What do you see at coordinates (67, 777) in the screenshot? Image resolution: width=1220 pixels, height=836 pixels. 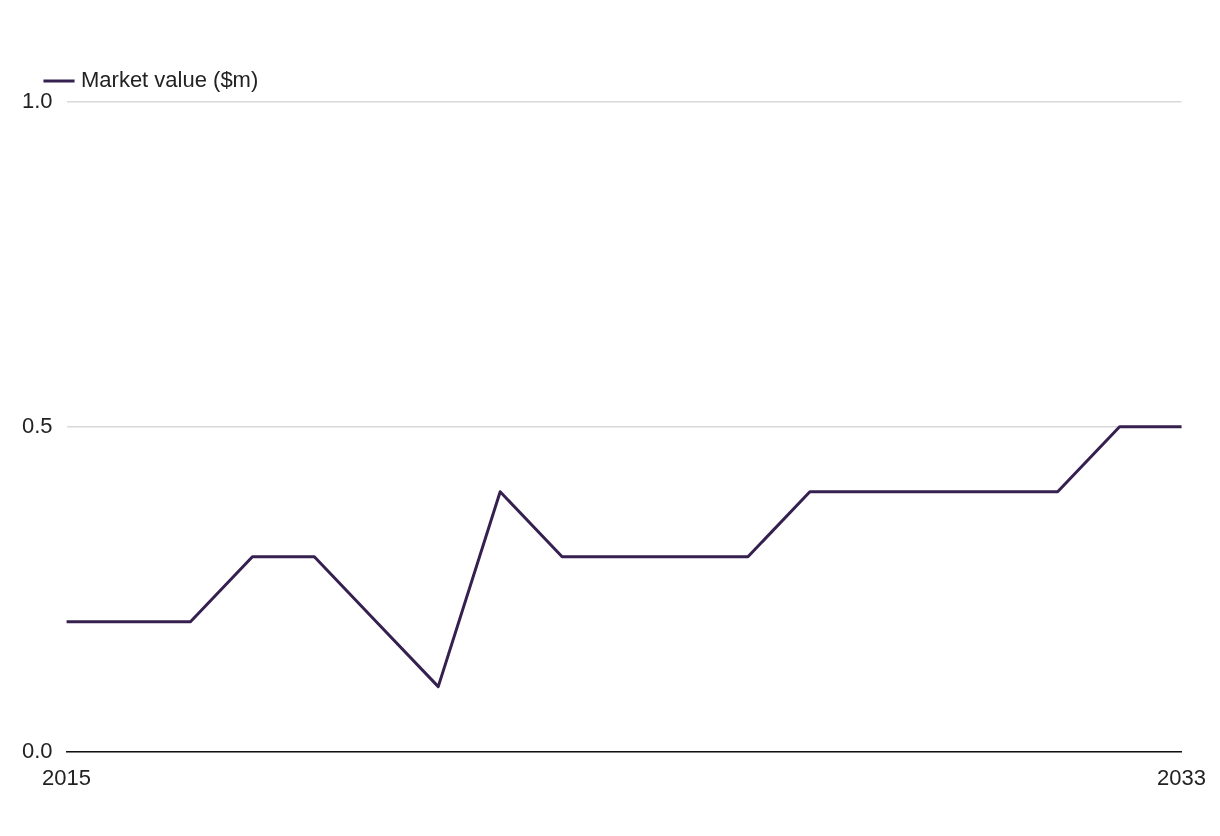 I see `x-tick-label: 2015` at bounding box center [67, 777].